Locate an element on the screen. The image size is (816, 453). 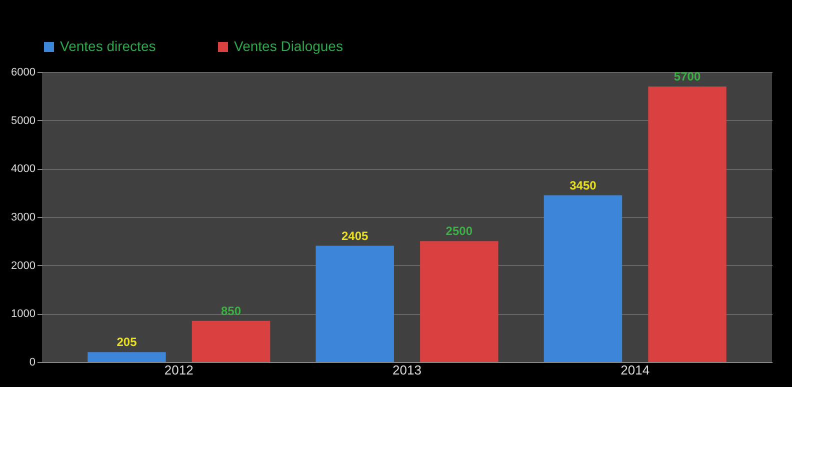
y-tick-label: 5000 is located at coordinates (23, 120).